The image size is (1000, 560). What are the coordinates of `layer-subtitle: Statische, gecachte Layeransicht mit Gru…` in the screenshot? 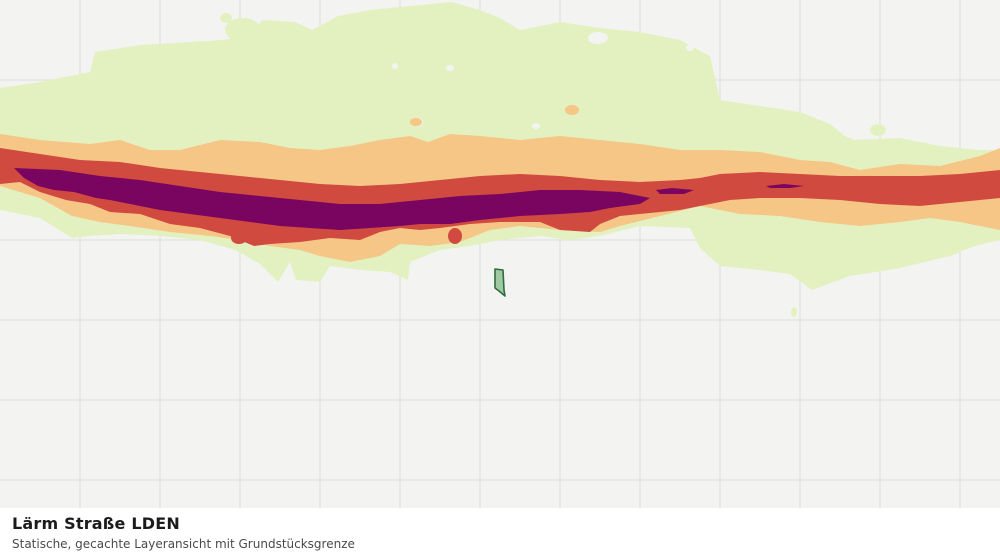 It's located at (183, 544).